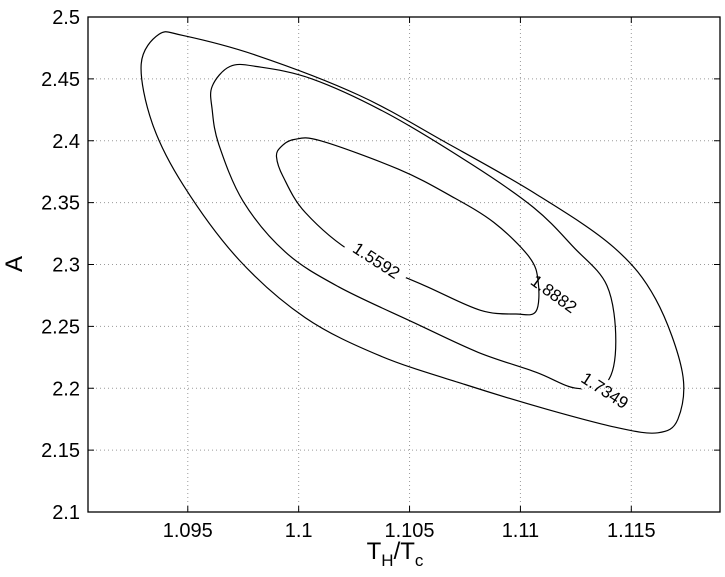  What do you see at coordinates (66, 513) in the screenshot?
I see `y-tick-label: 2.1` at bounding box center [66, 513].